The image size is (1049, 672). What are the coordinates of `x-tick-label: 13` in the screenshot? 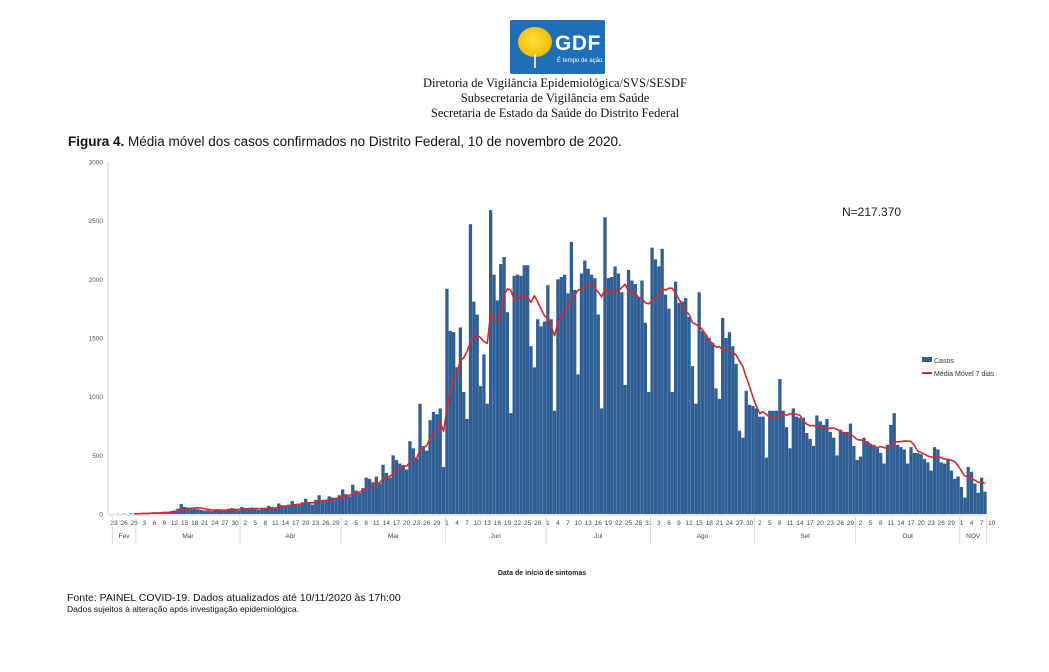 It's located at (488, 523).